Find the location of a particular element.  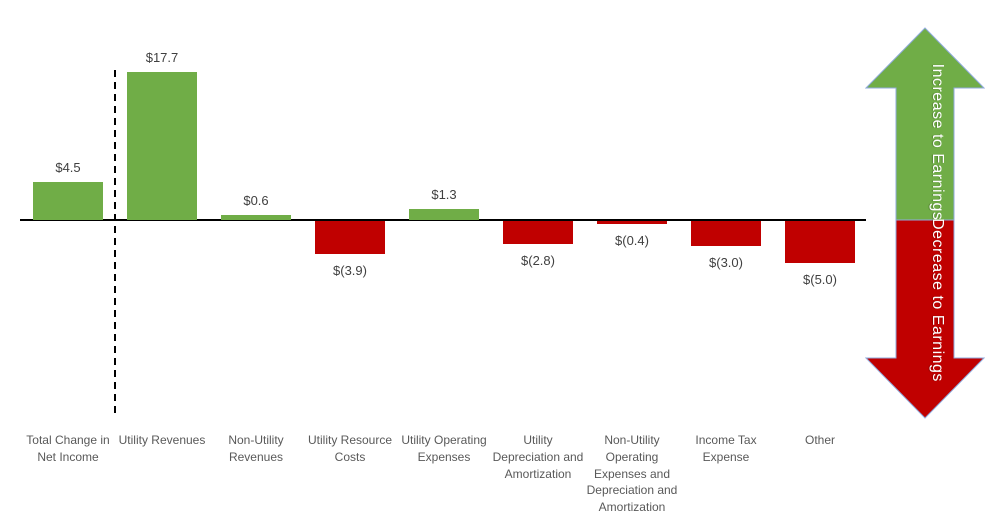

dashed-separator-line is located at coordinates (115, 243).